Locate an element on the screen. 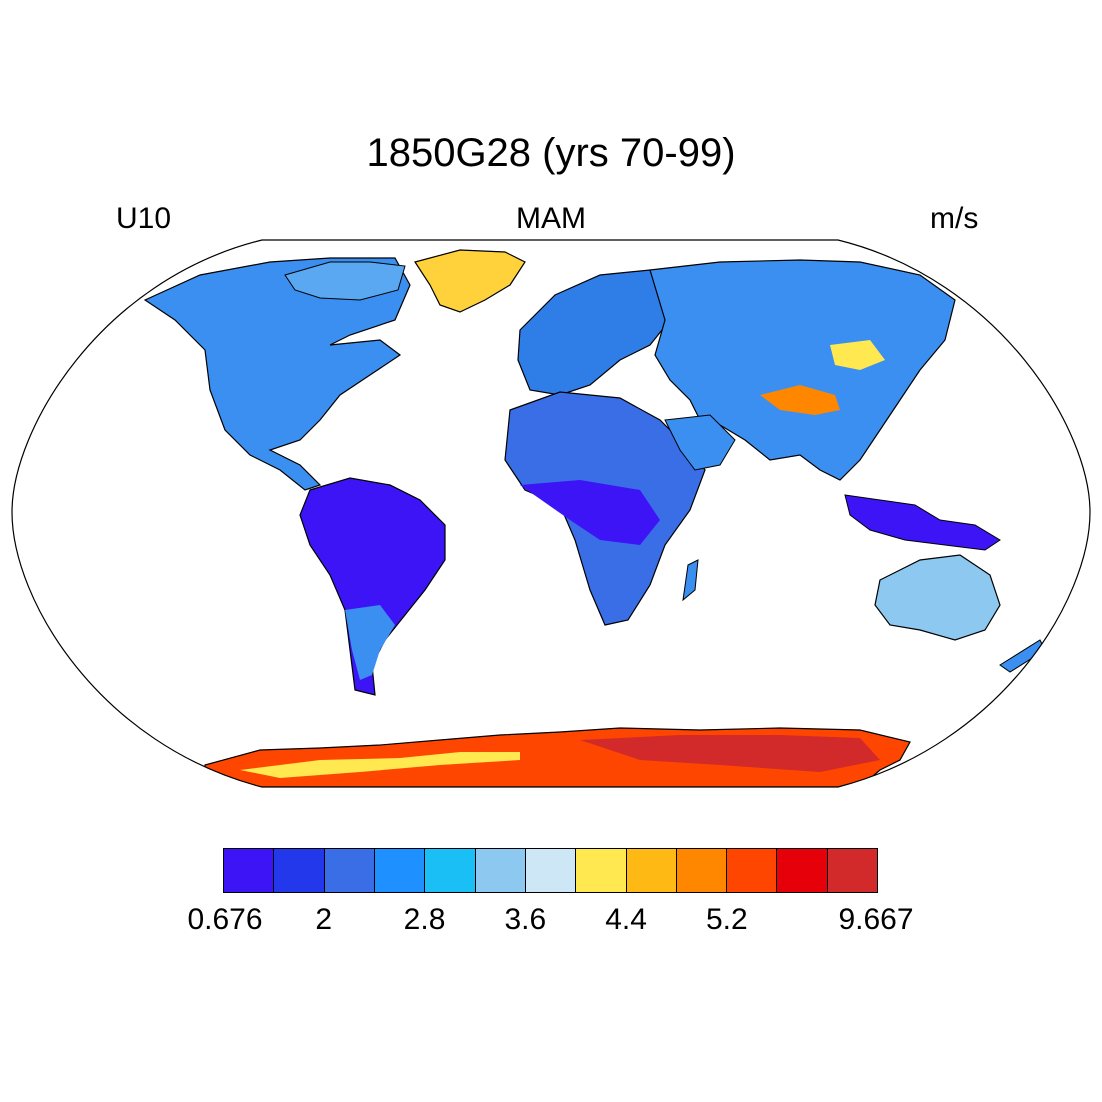 This screenshot has height=1102, width=1102. variable-label: U10 is located at coordinates (144, 218).